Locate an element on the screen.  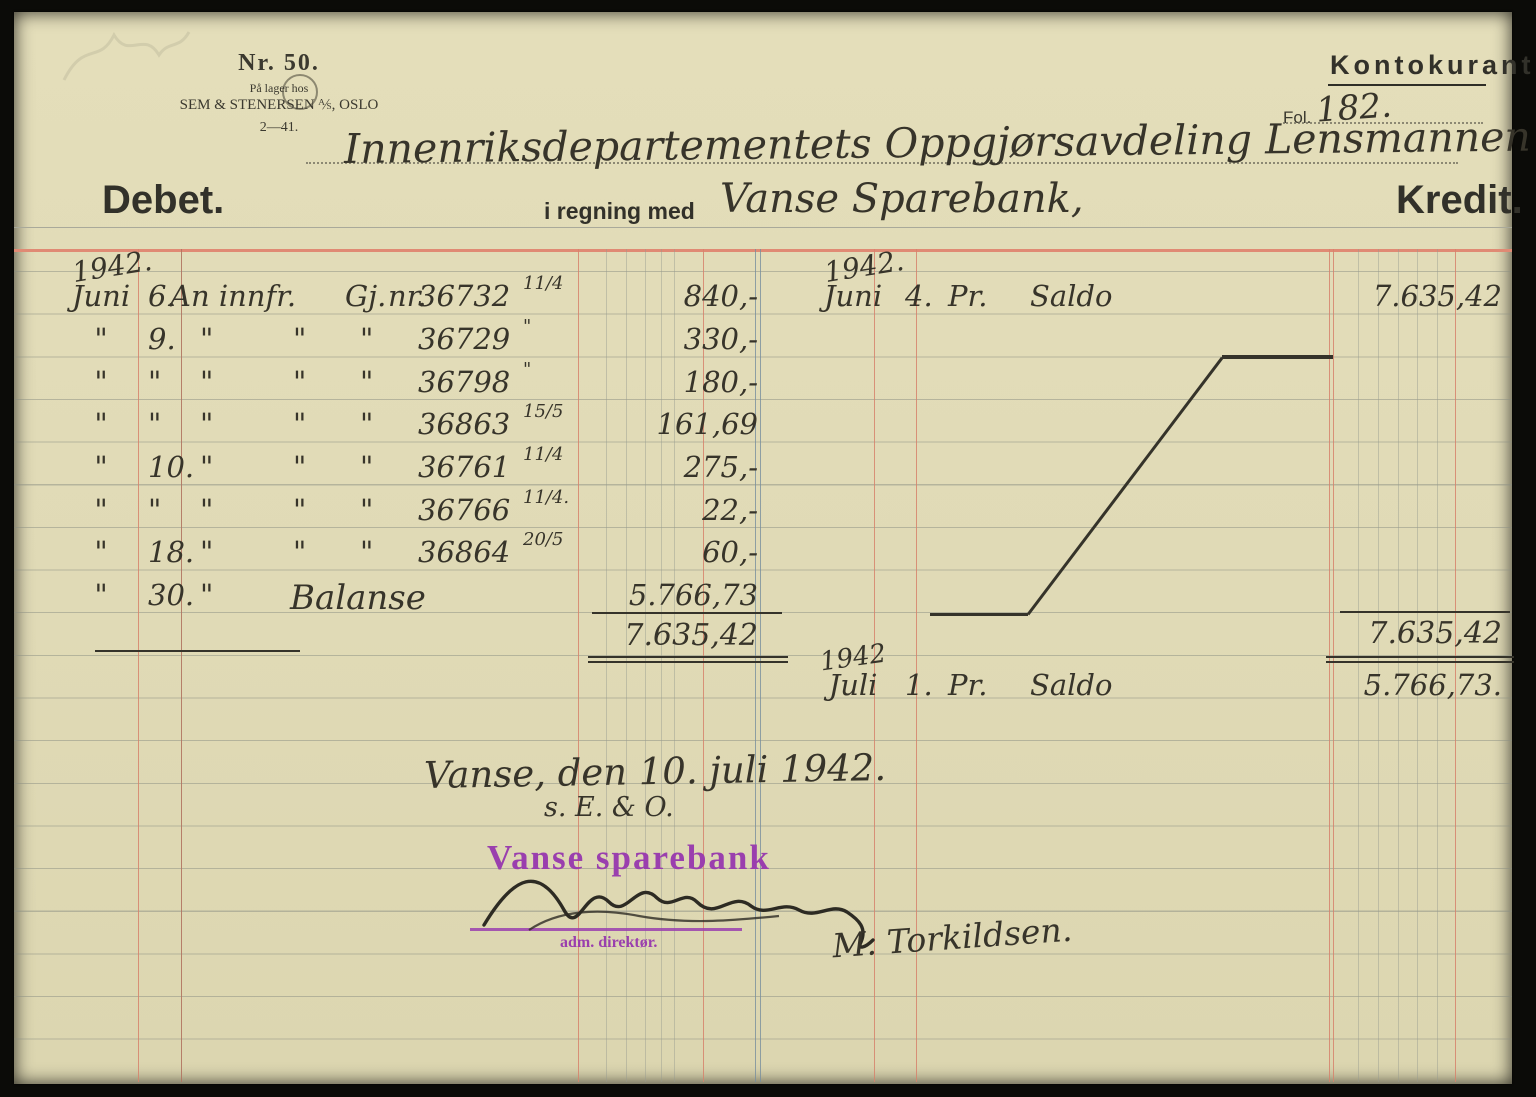
cell-voucher-number: 36761 is located at coordinates (464, 467).